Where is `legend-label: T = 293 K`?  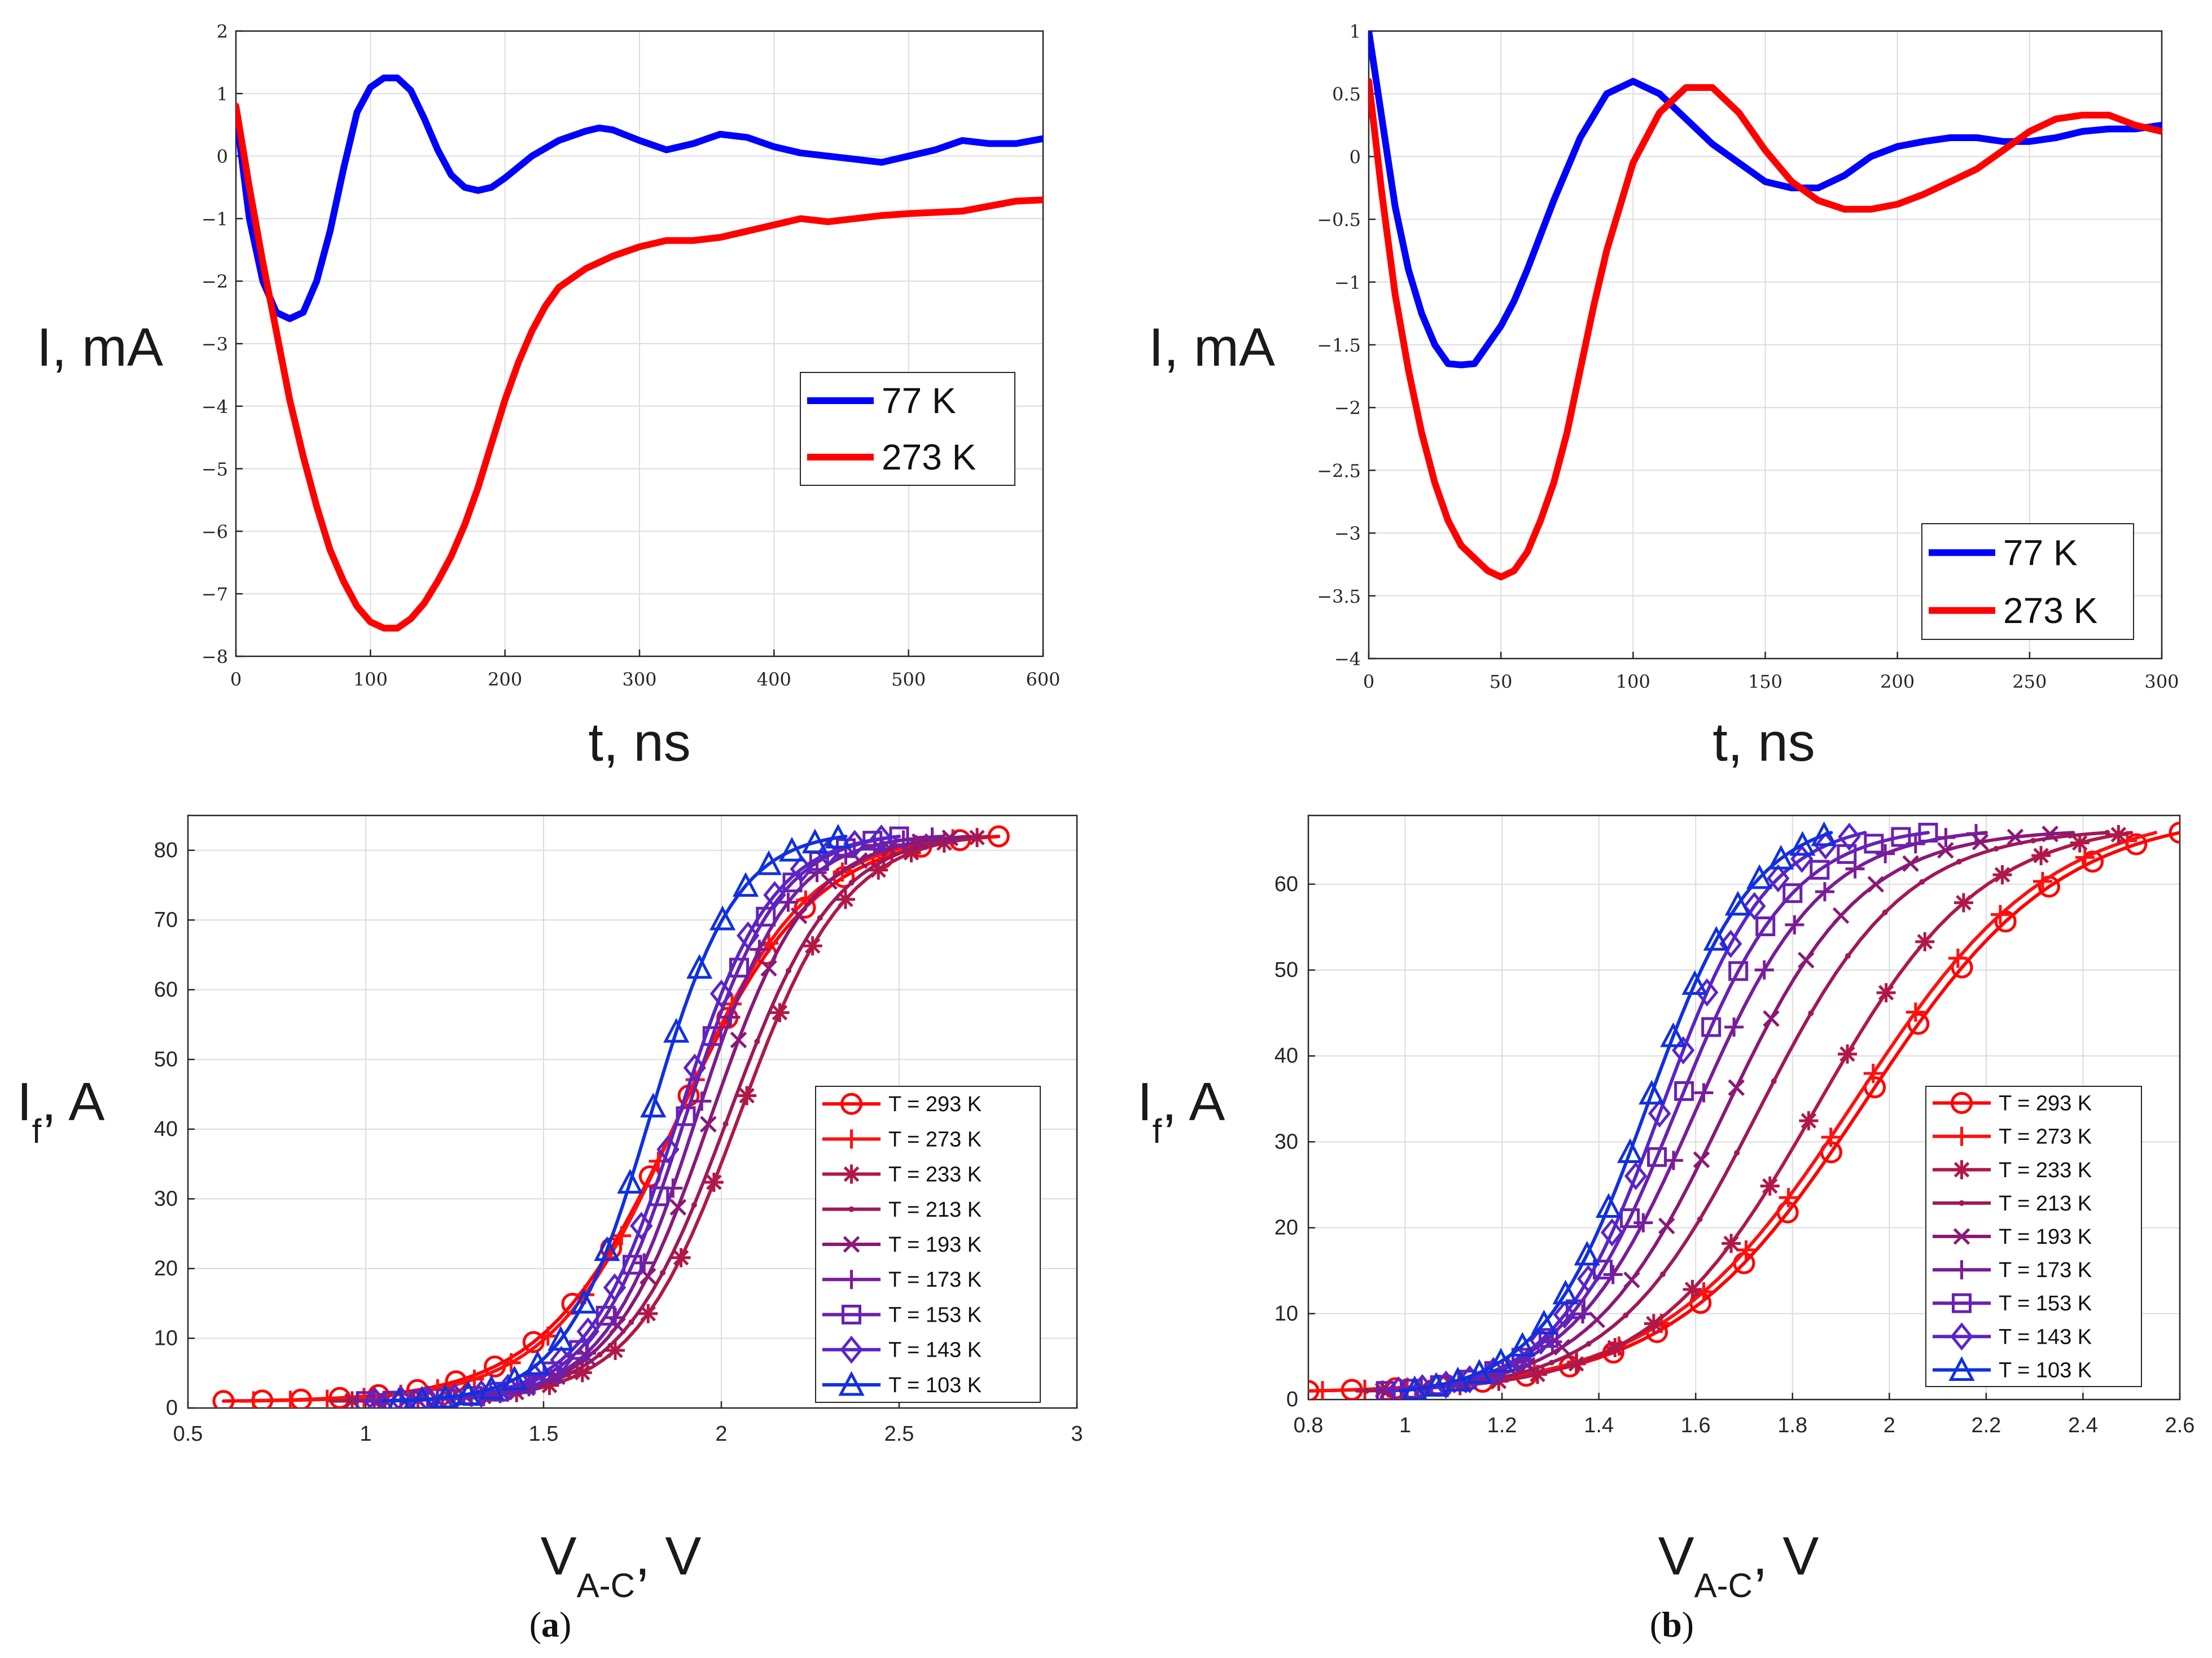 legend-label: T = 293 K is located at coordinates (2046, 1104).